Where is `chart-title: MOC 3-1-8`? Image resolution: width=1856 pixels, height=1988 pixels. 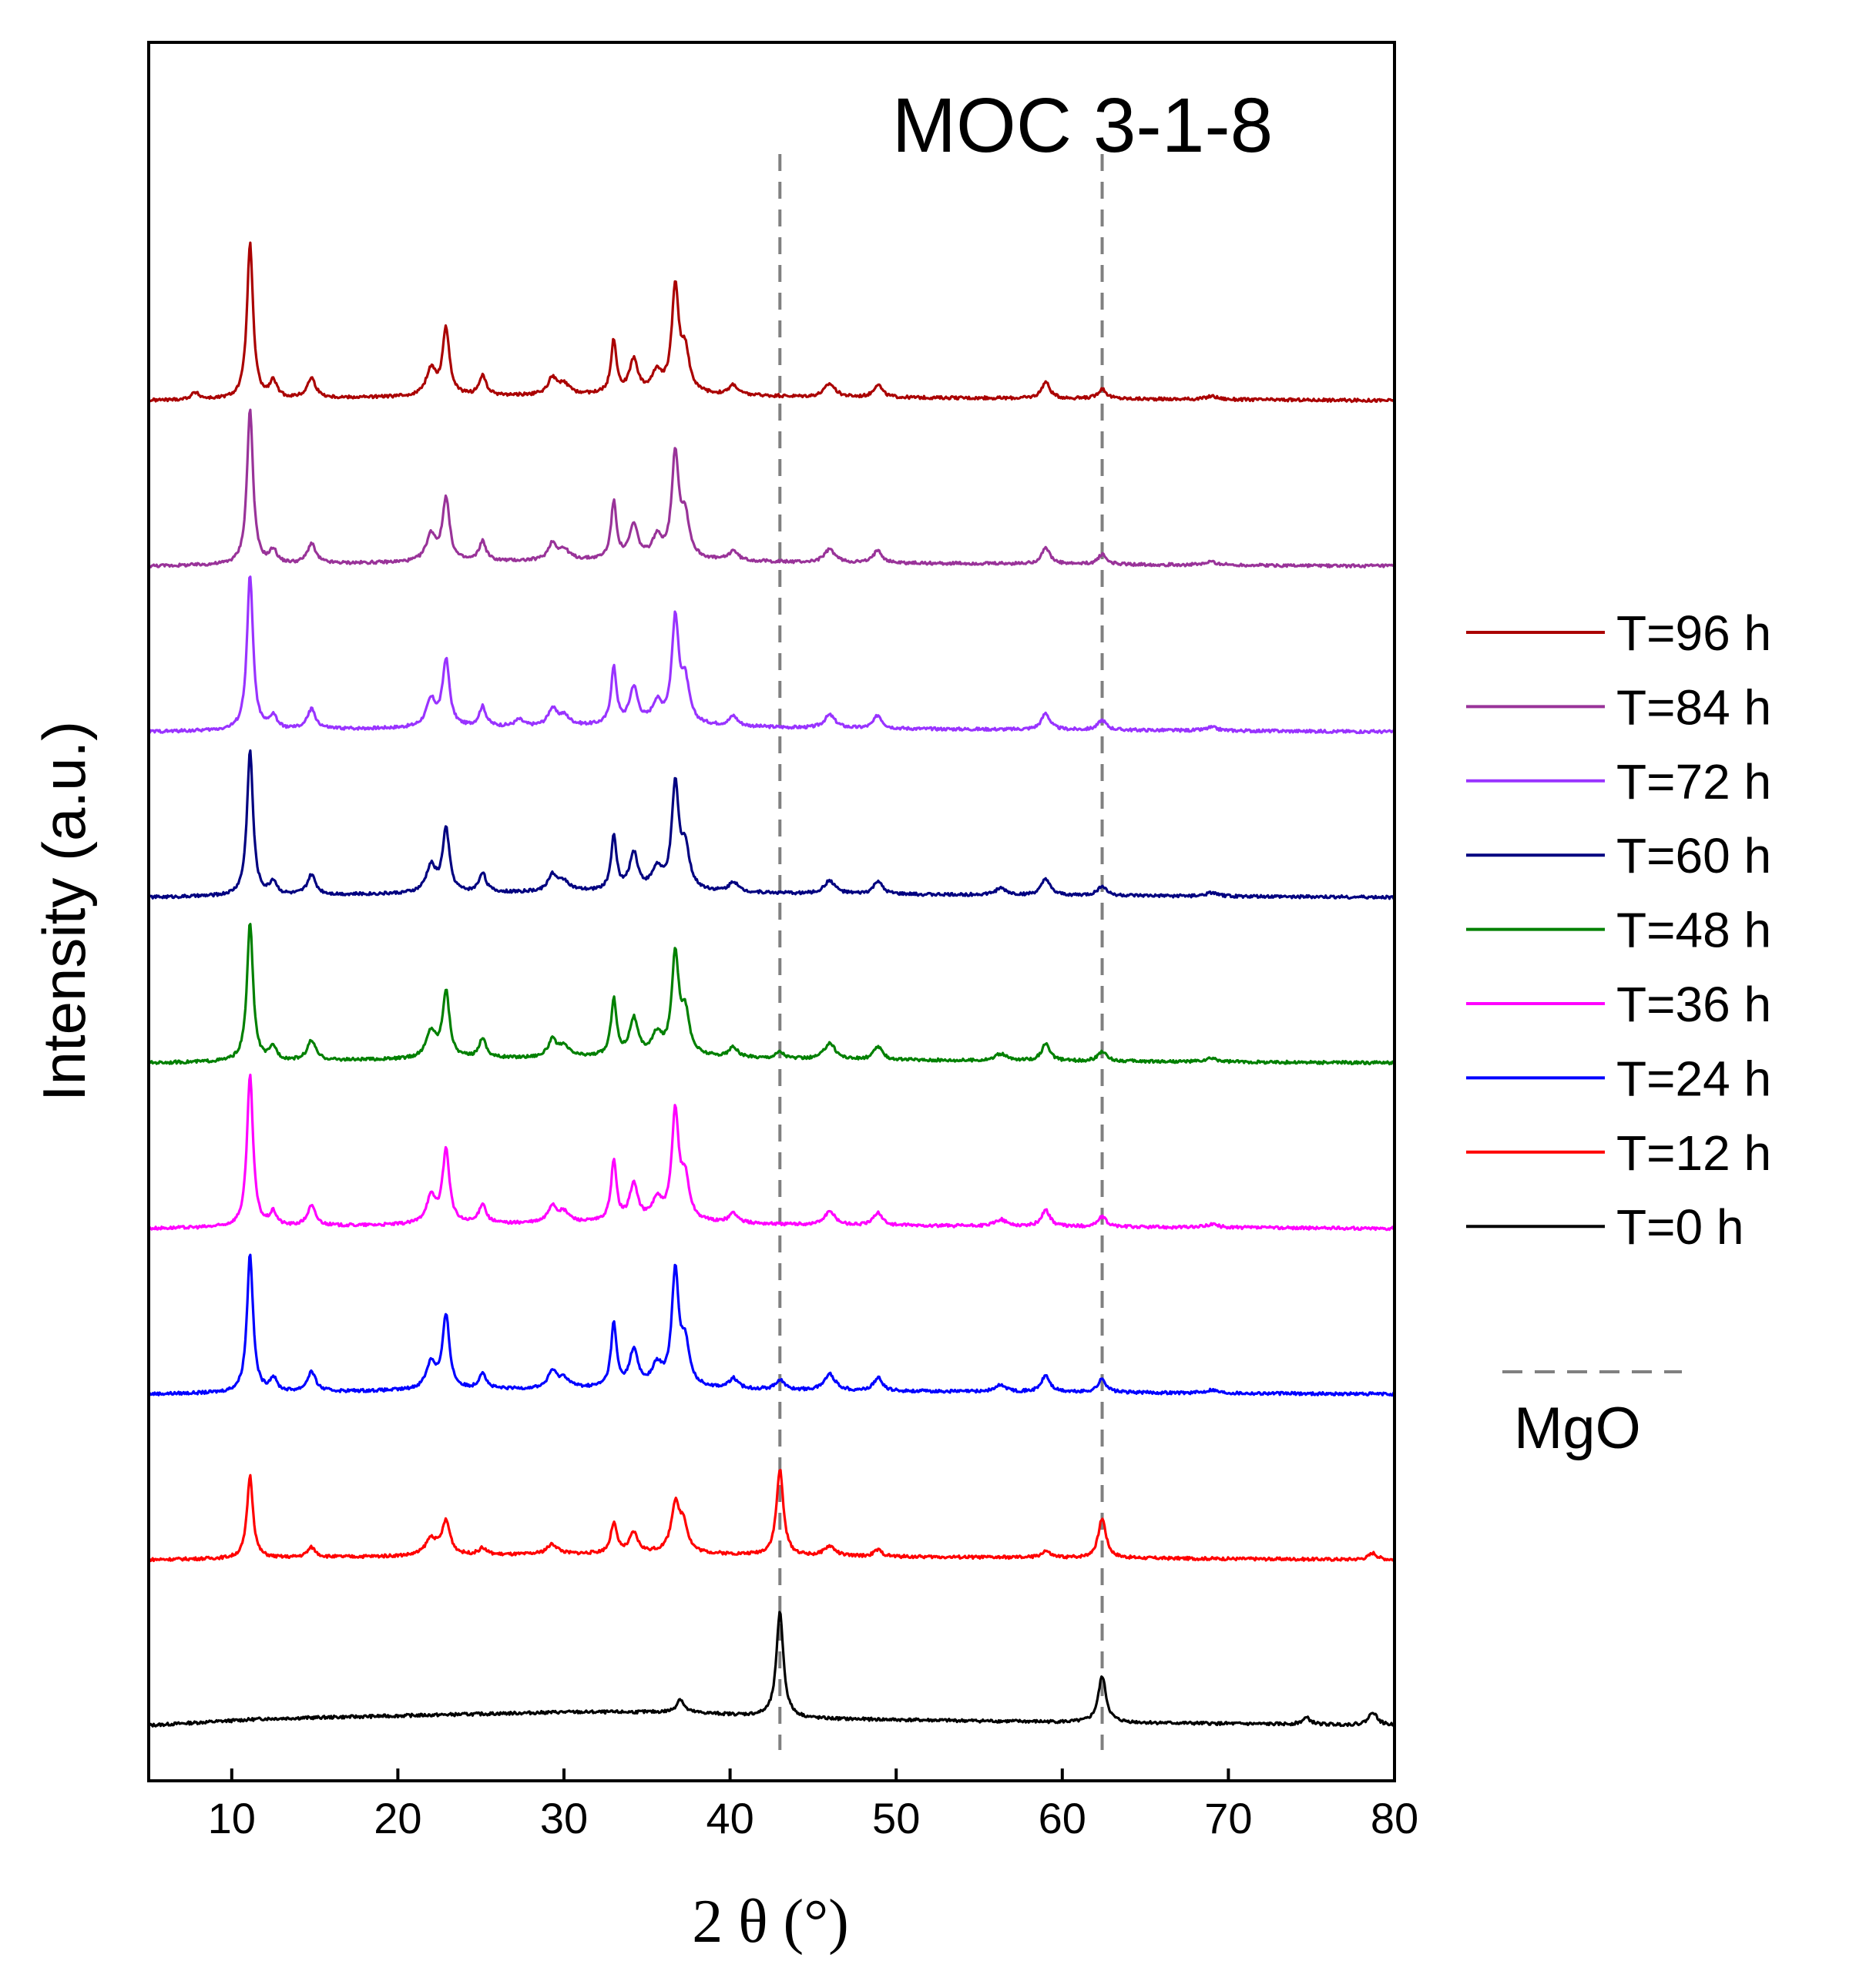
chart-title: MOC 3-1-8 is located at coordinates (1083, 126).